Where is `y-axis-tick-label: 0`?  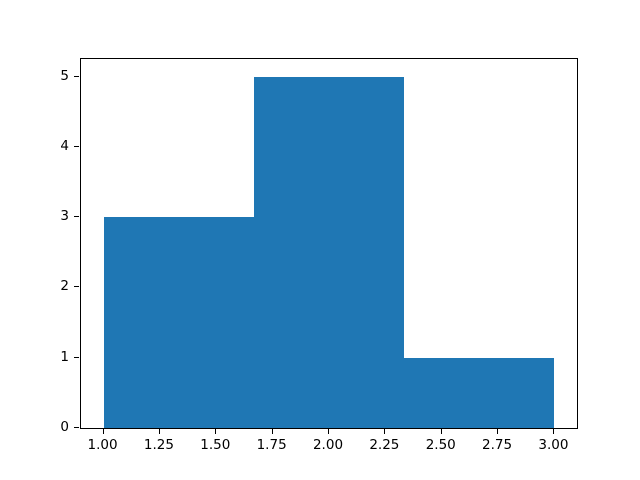 y-axis-tick-label: 0 is located at coordinates (64, 427).